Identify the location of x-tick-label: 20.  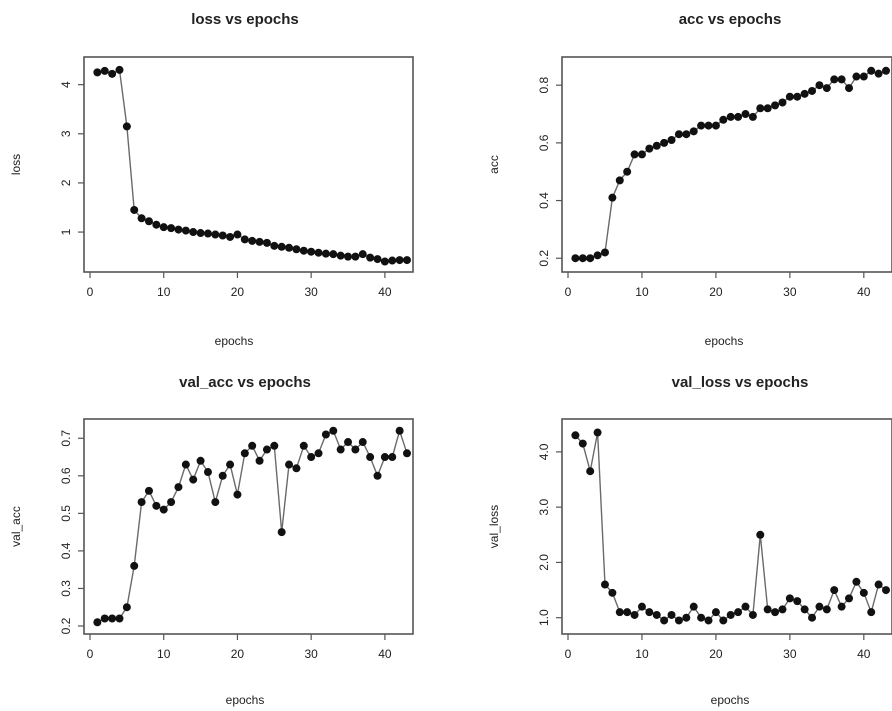
(716, 654).